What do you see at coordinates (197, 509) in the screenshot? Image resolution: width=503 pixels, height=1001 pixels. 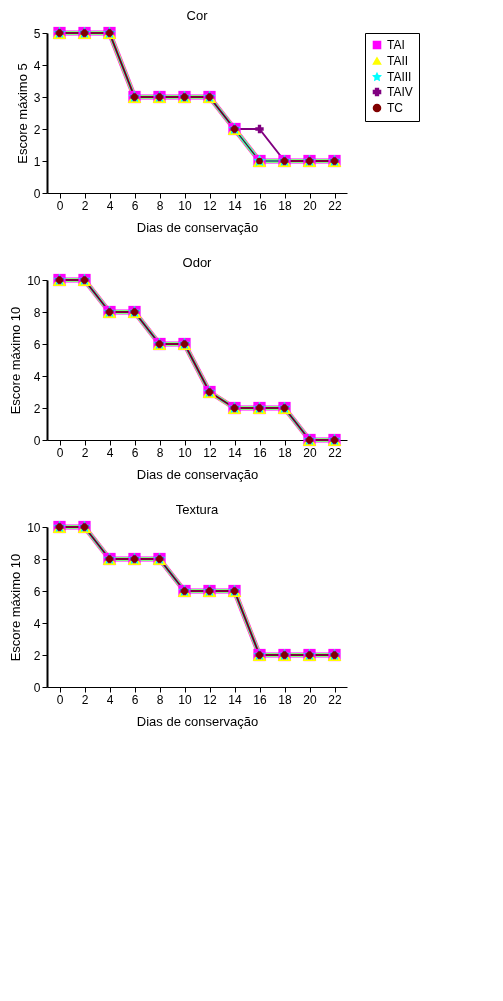 I see `chart-title: Textura` at bounding box center [197, 509].